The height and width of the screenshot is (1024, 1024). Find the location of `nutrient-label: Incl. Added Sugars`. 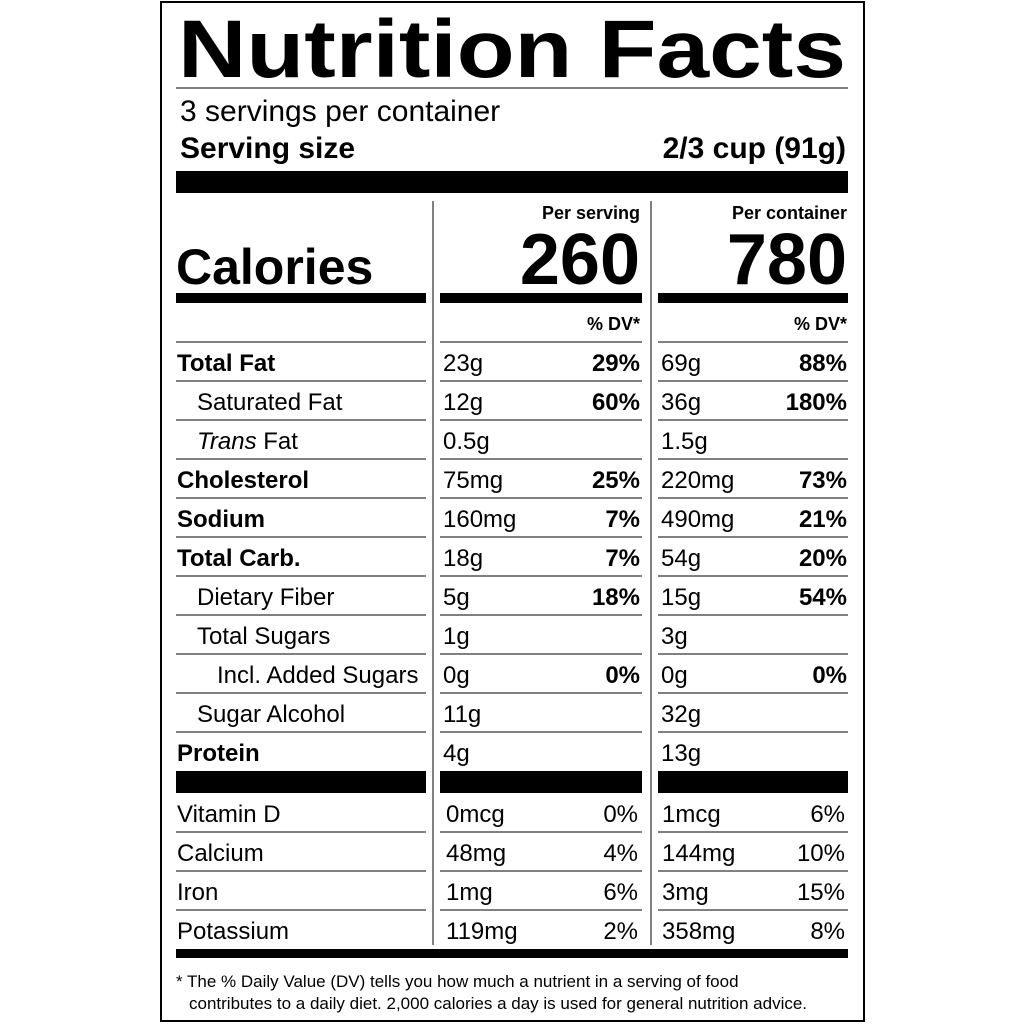

nutrient-label: Incl. Added Sugars is located at coordinates (317, 675).